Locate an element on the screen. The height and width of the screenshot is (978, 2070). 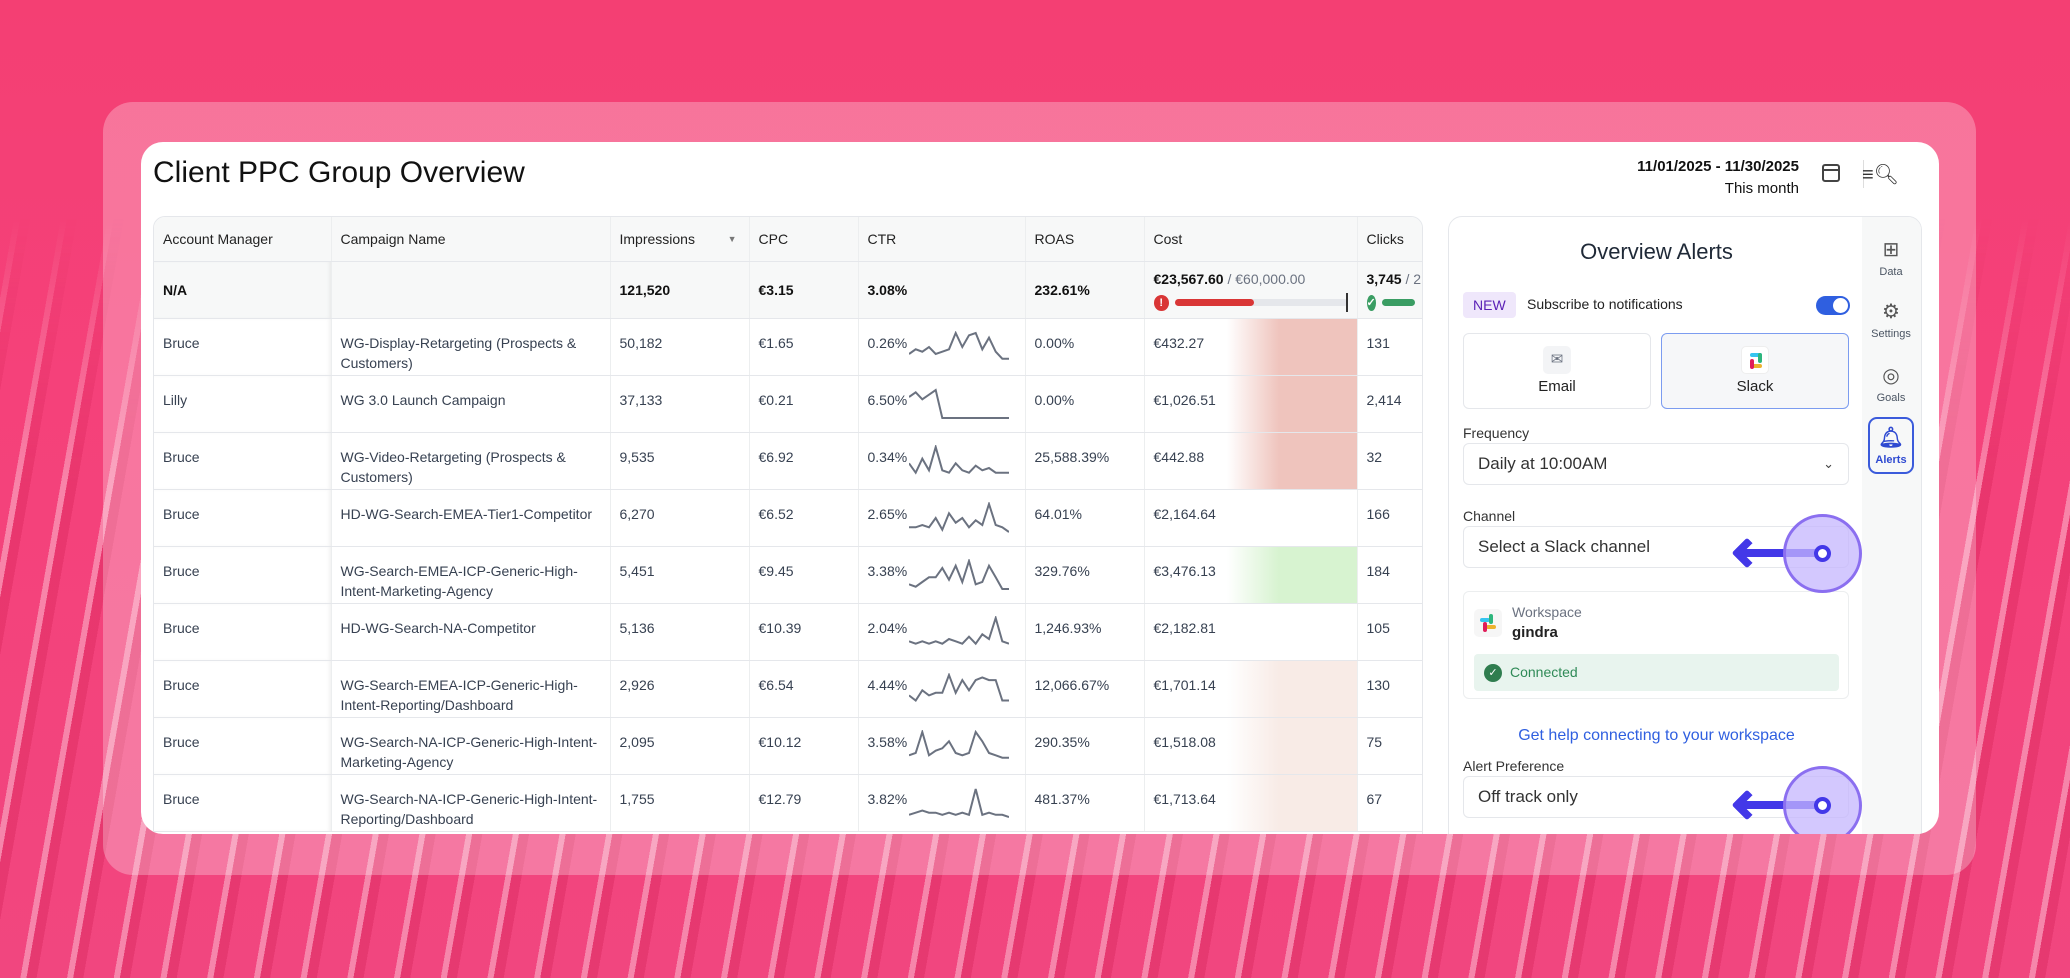
cell-clicks: 67 is located at coordinates (1389, 803).